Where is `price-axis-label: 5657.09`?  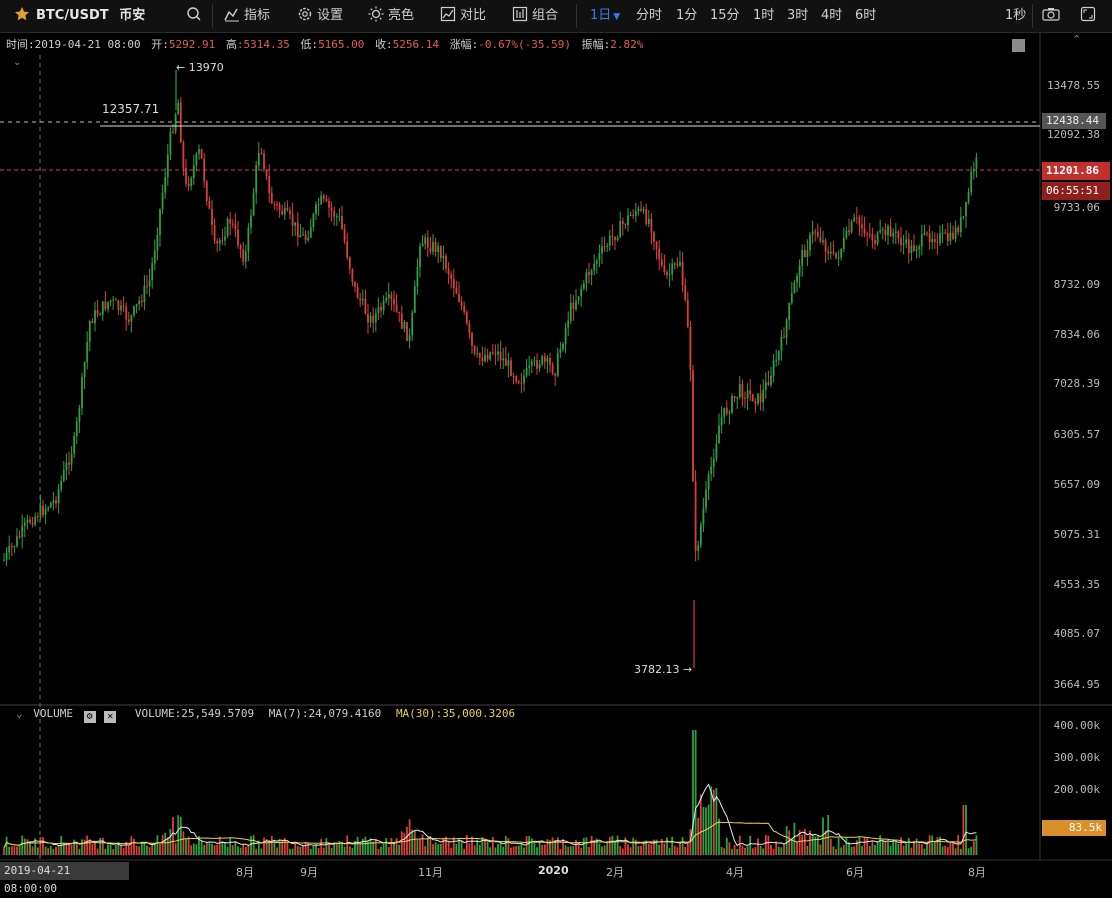 price-axis-label: 5657.09 is located at coordinates (1076, 484).